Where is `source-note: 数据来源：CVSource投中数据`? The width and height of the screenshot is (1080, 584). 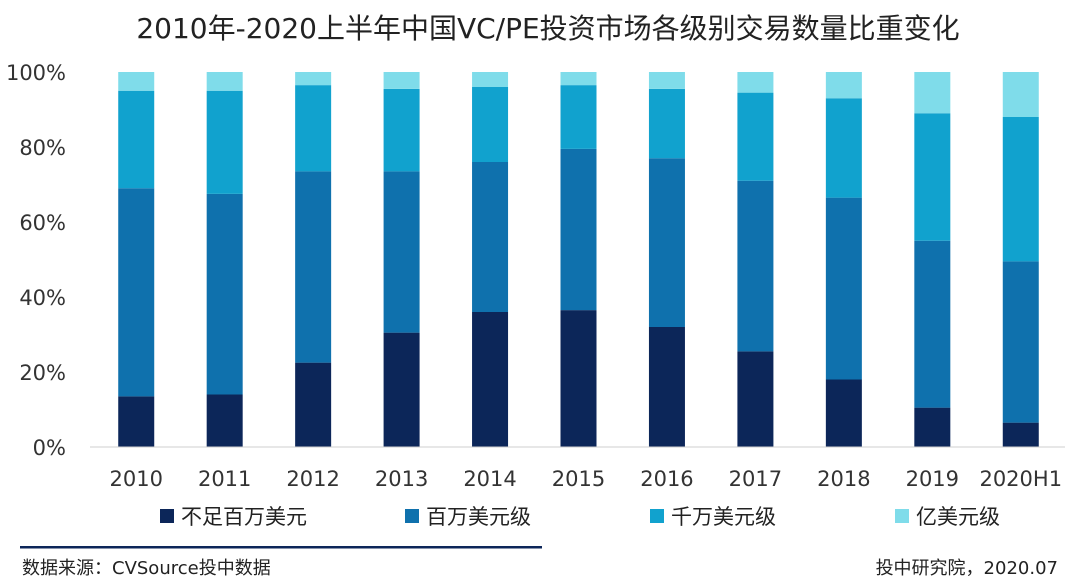 source-note: 数据来源：CVSource投中数据 is located at coordinates (146, 568).